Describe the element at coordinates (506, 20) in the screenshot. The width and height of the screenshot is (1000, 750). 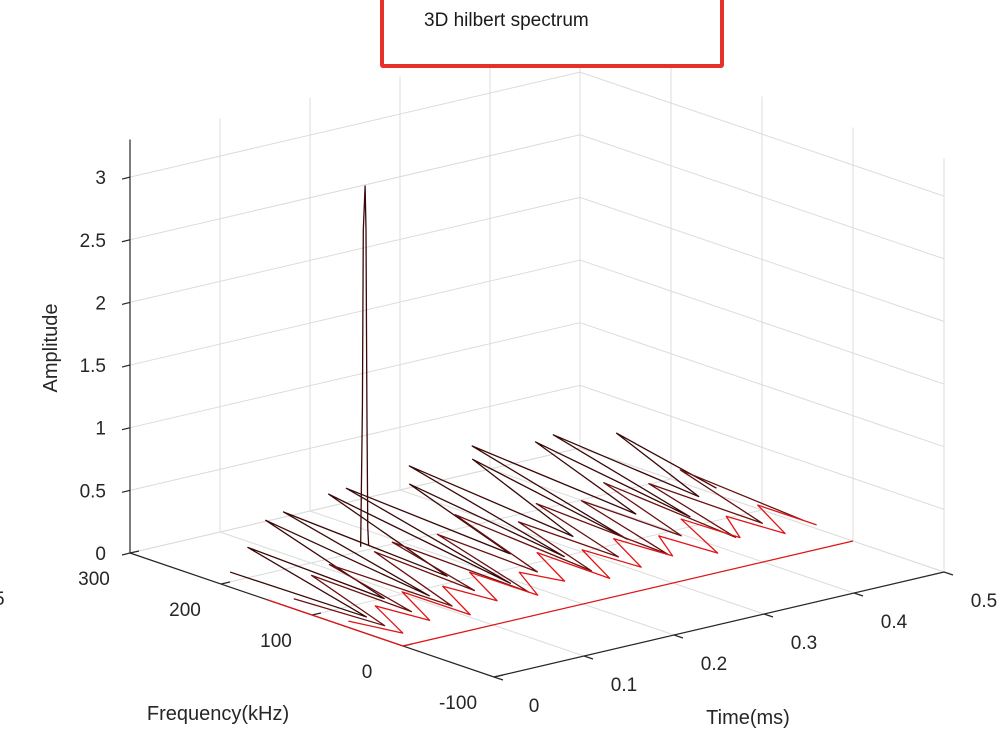
I see `chart-title: 3D hilbert spectrum` at that location.